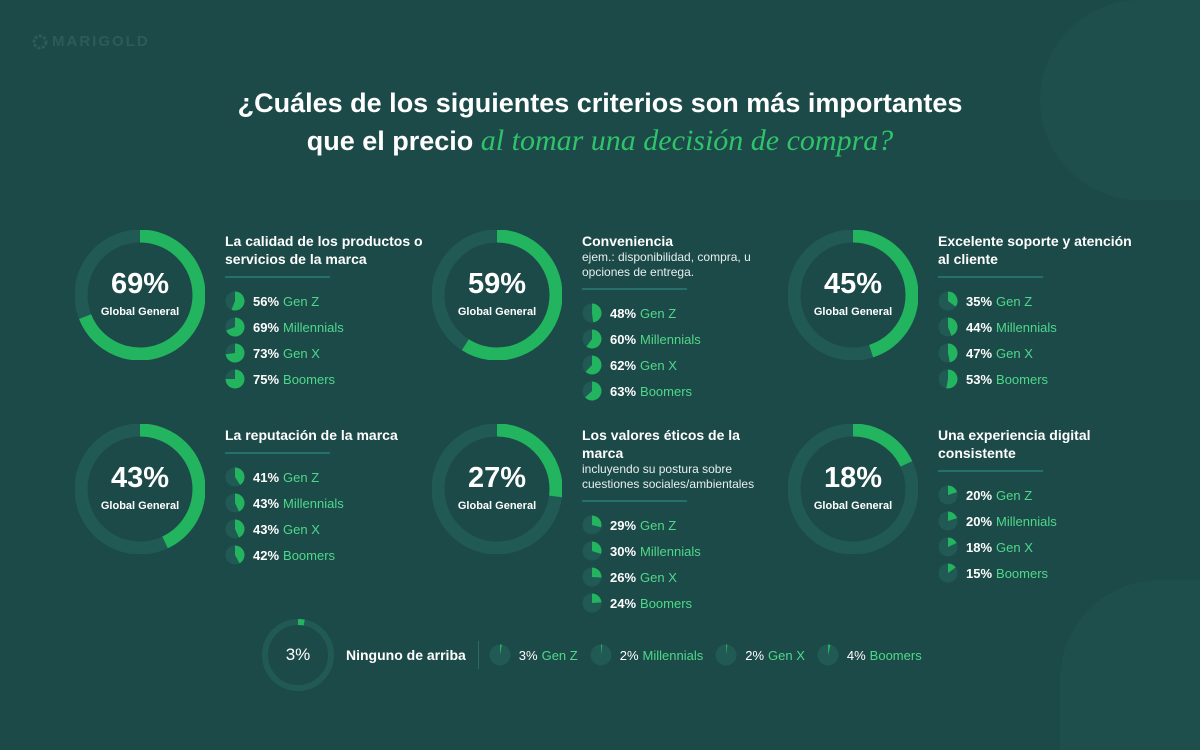 This screenshot has height=750, width=1200. What do you see at coordinates (760, 655) in the screenshot?
I see `none-generation-item: 2% Gen X` at bounding box center [760, 655].